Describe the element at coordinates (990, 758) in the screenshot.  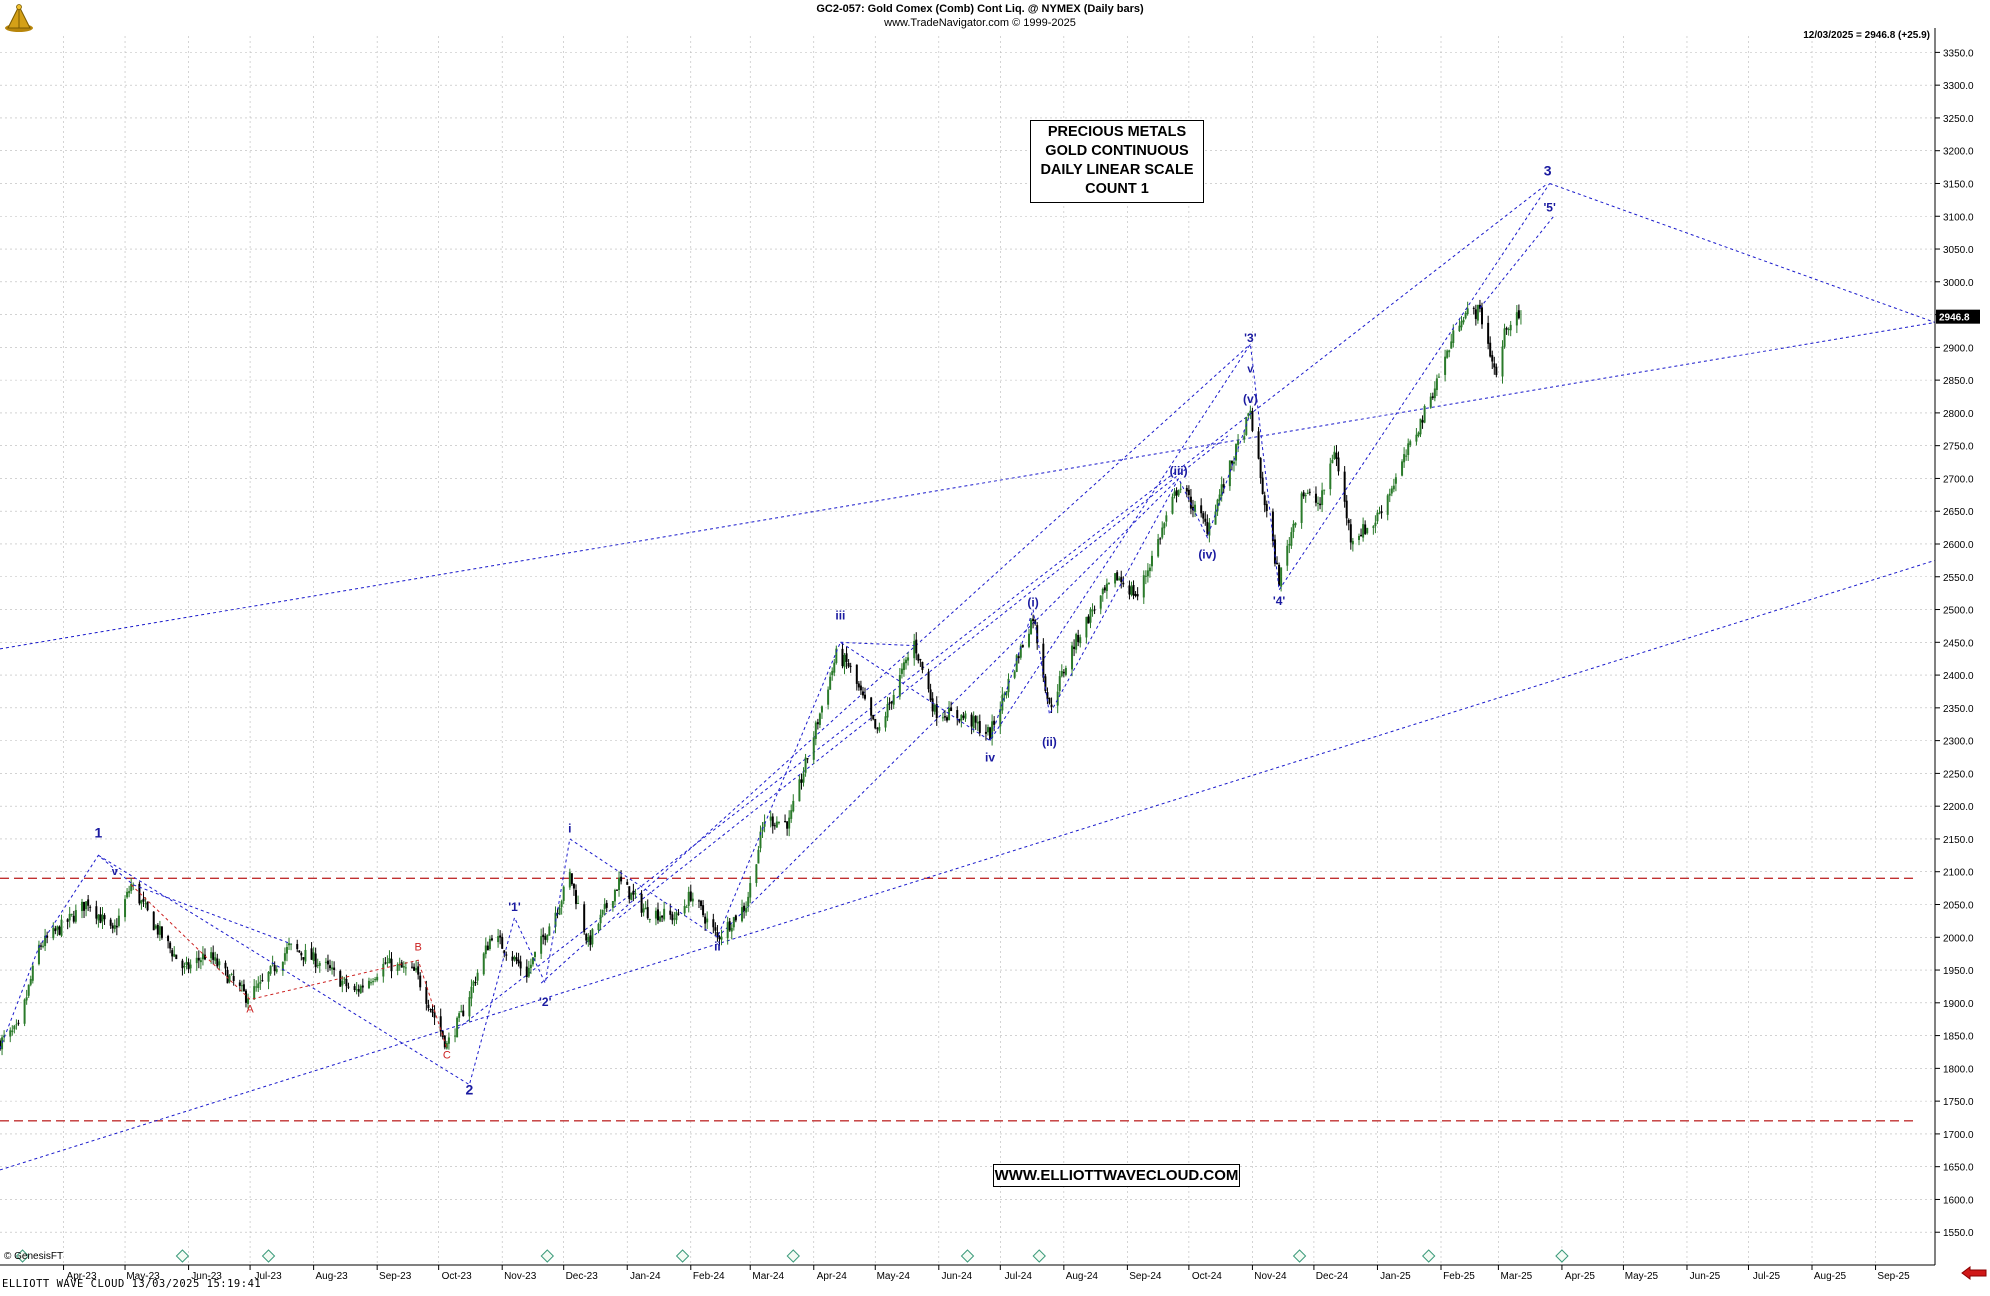
I see `wave-label: iv` at that location.